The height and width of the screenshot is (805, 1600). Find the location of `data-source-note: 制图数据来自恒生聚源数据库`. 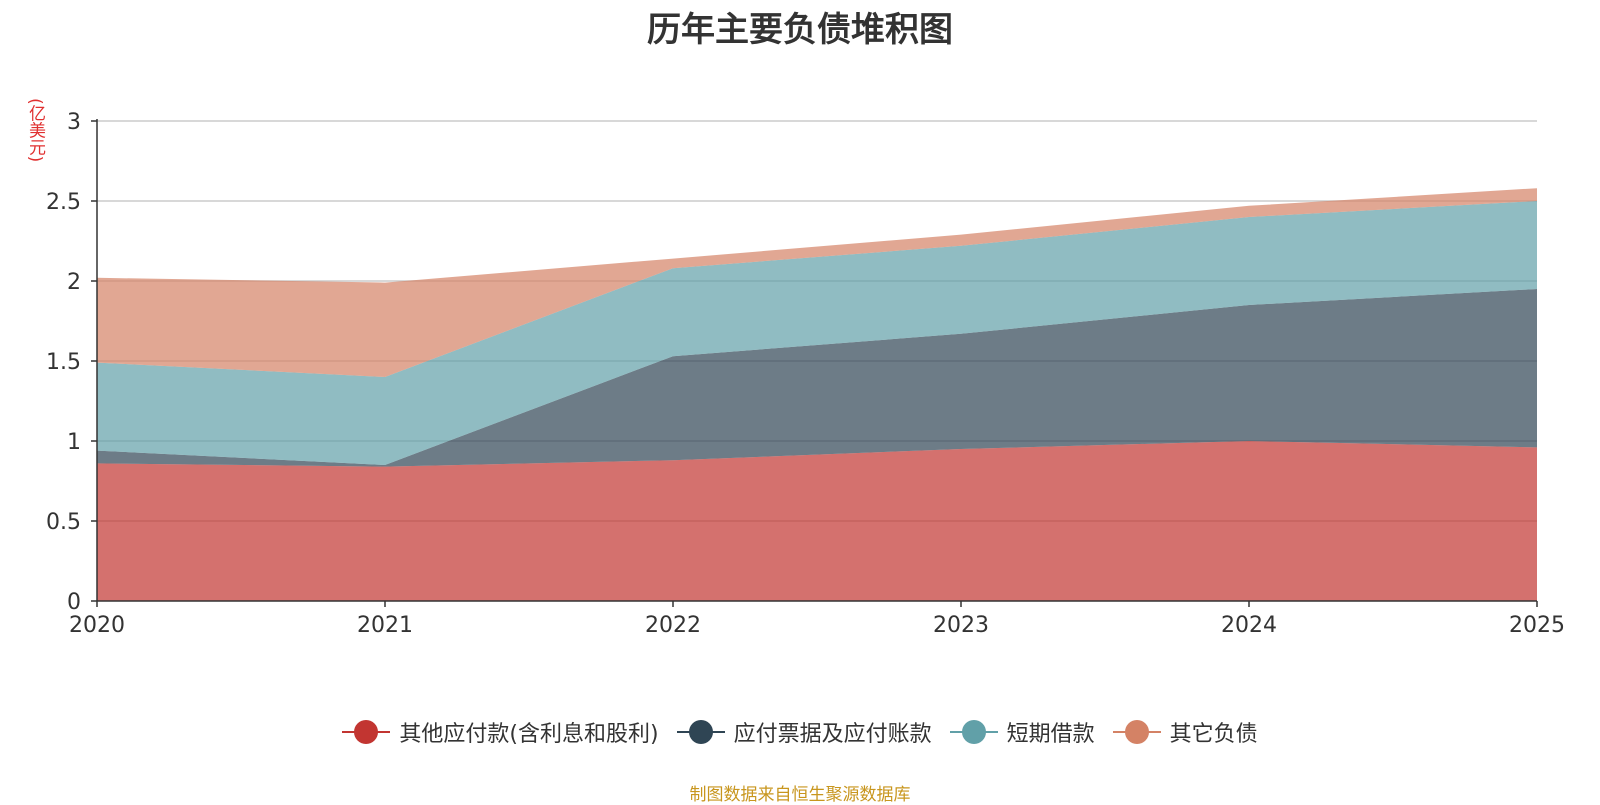

data-source-note: 制图数据来自恒生聚源数据库 is located at coordinates (800, 795).